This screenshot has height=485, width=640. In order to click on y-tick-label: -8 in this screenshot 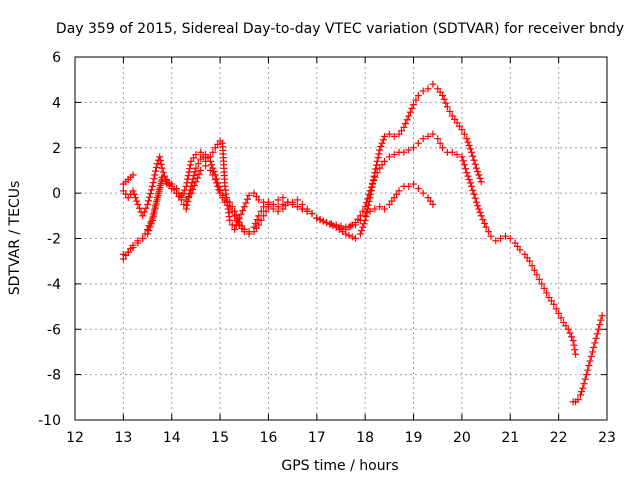, I will do `click(54, 376)`.